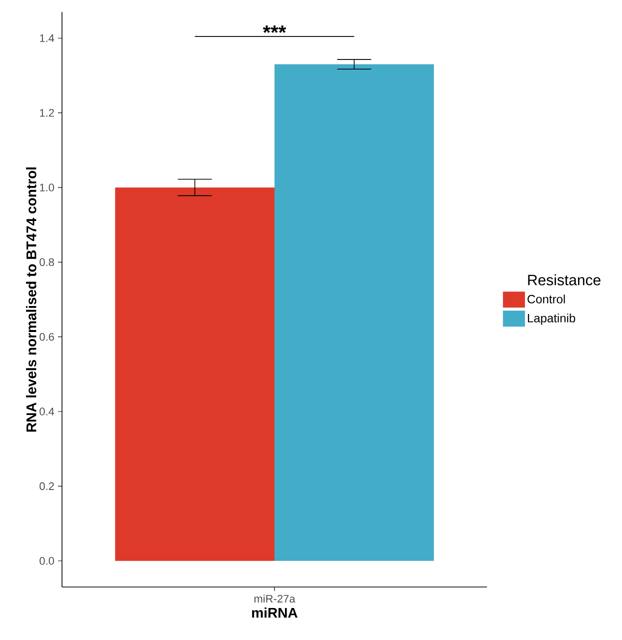  I want to click on y-tick-label: 0.4, so click(47, 412).